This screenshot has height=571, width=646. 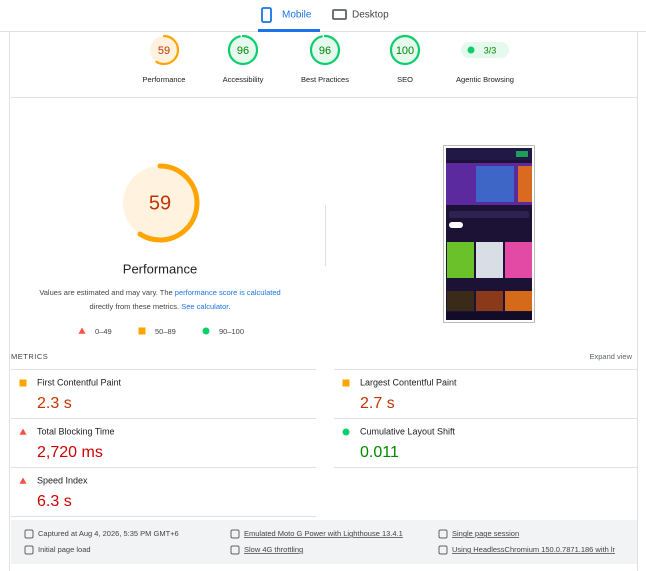 What do you see at coordinates (136, 306) in the screenshot?
I see `description-text: directly from these metrics.` at bounding box center [136, 306].